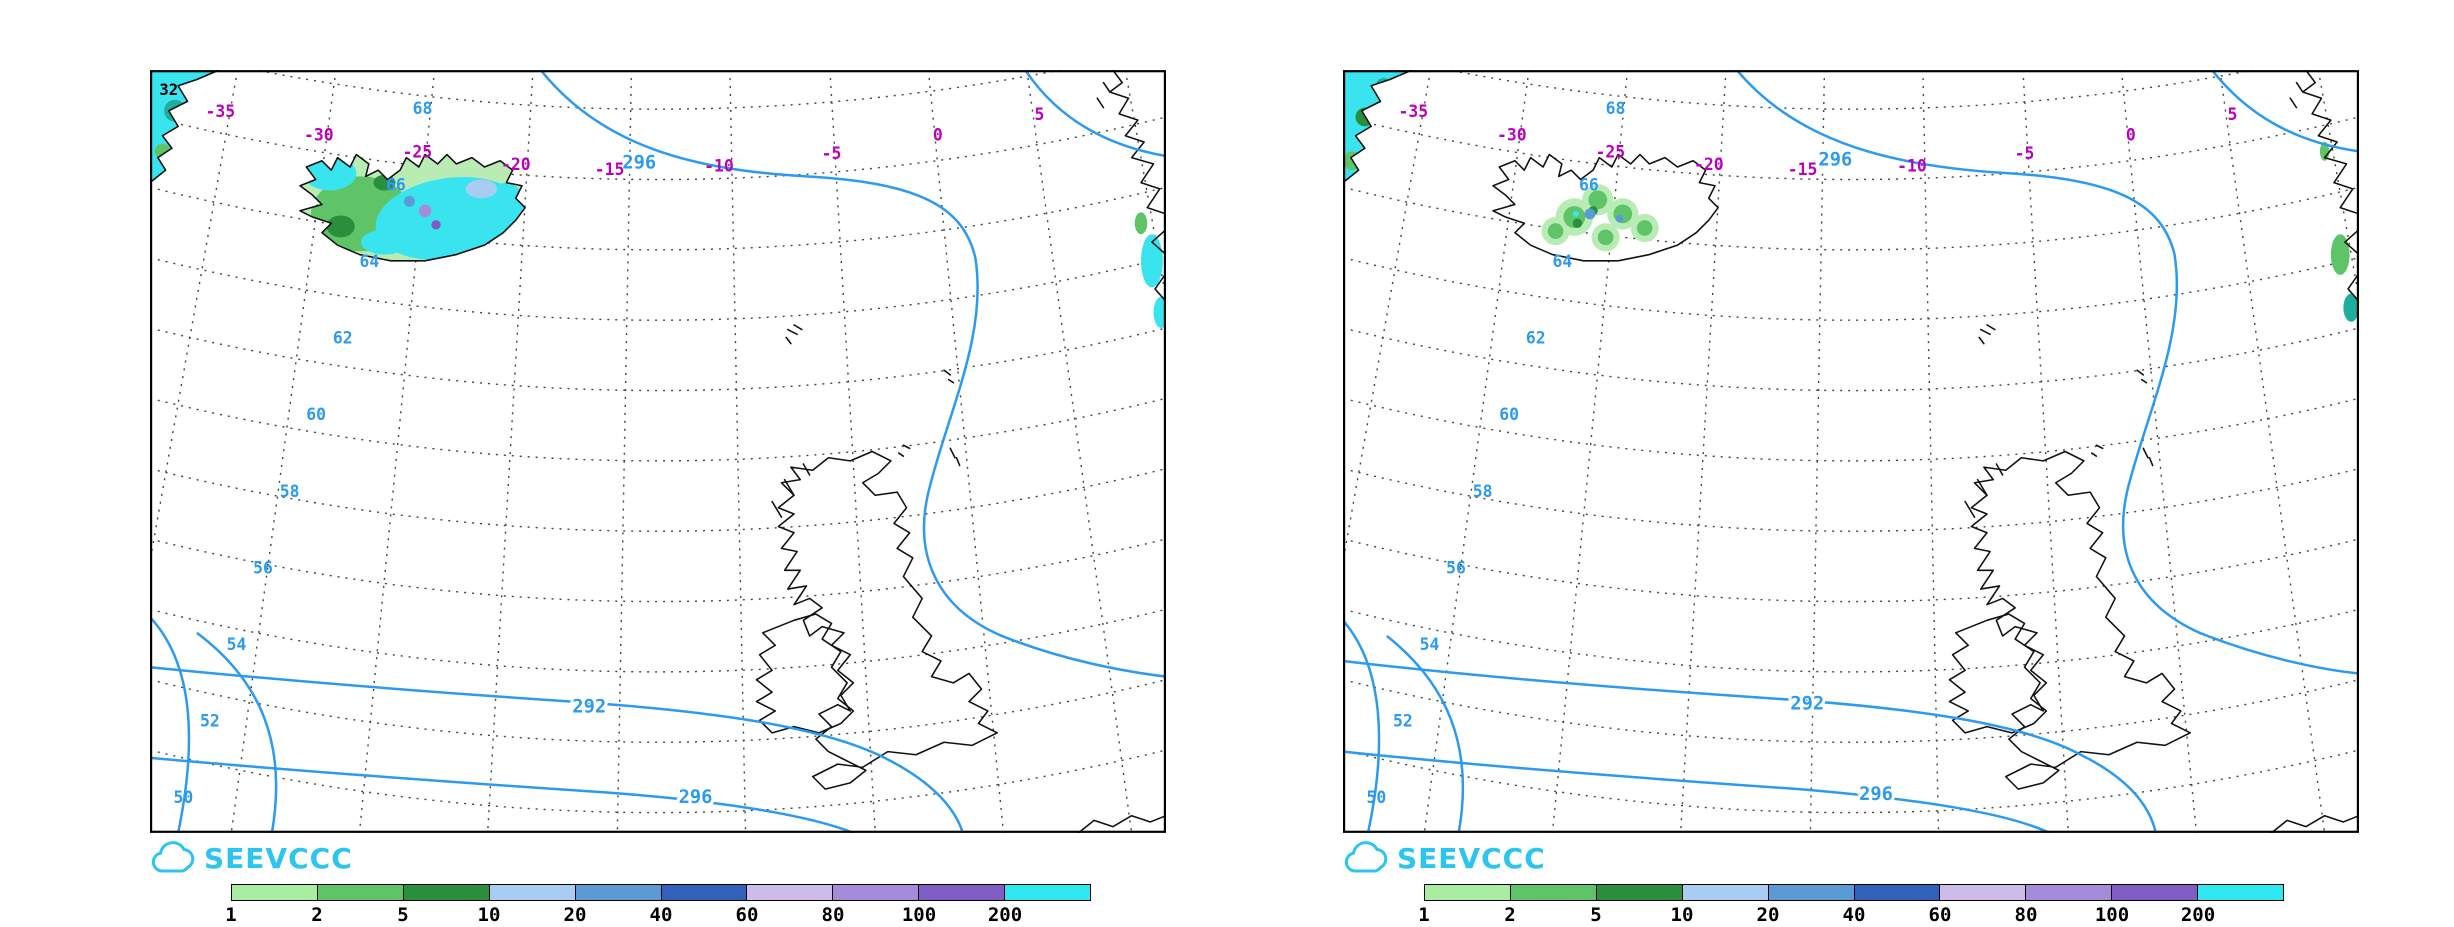 Image resolution: width=2454 pixels, height=927 pixels. I want to click on longitude-label: 5, so click(1039, 114).